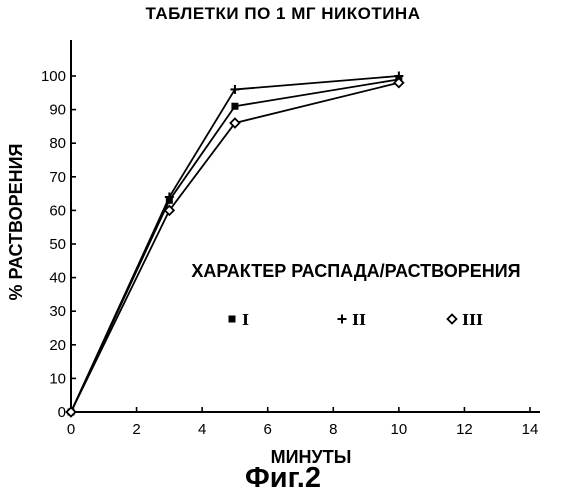  What do you see at coordinates (57, 210) in the screenshot?
I see `y-tick-label: 60` at bounding box center [57, 210].